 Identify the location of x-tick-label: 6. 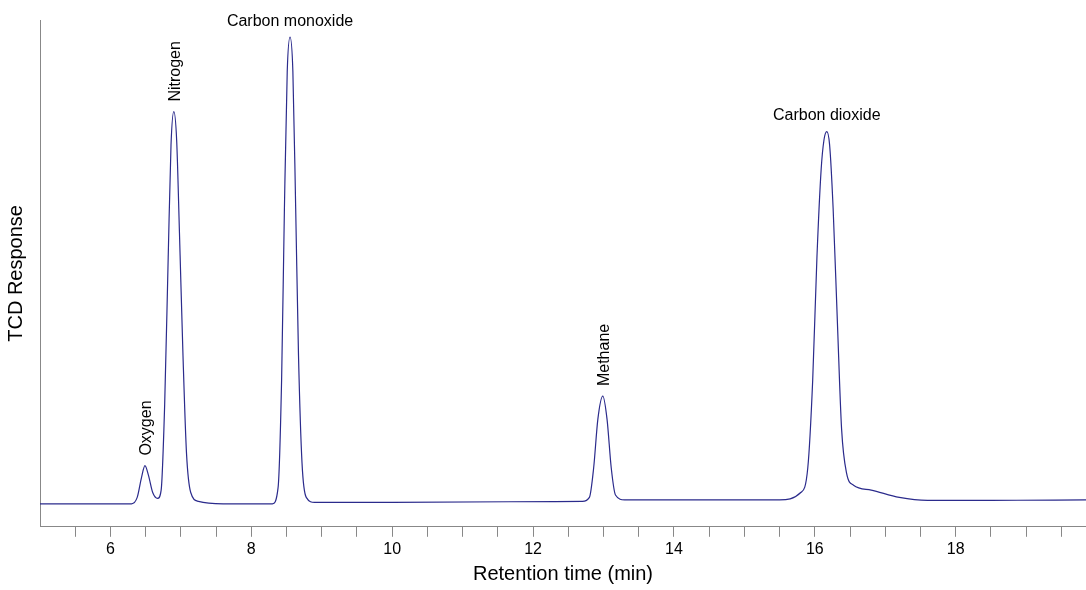
(110, 548).